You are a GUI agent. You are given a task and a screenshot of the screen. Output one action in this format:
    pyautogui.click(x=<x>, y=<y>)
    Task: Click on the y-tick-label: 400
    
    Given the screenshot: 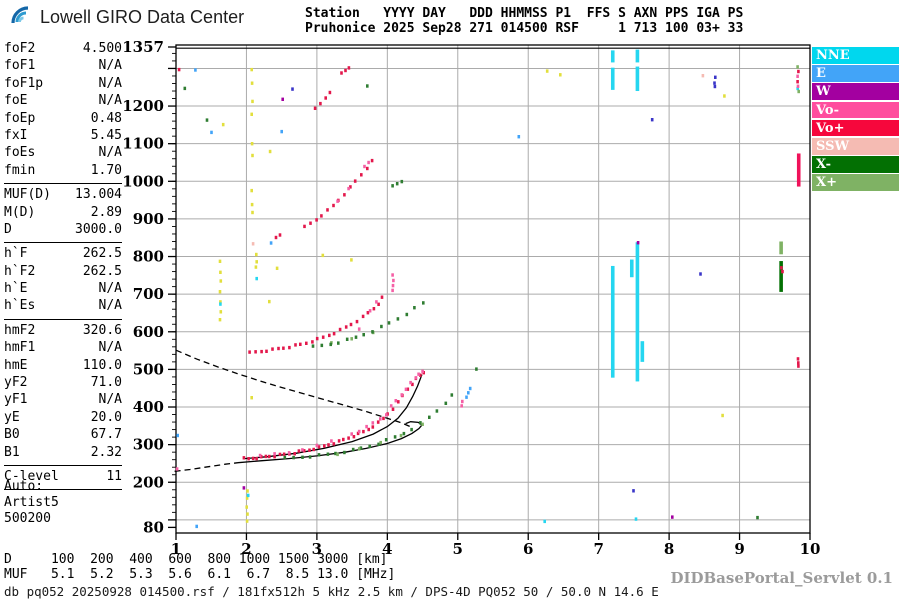 What is the action you would take?
    pyautogui.click(x=148, y=407)
    